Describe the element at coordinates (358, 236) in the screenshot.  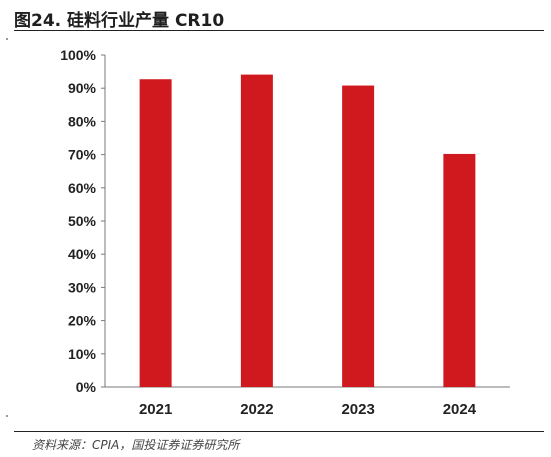
I see `bar-2023` at that location.